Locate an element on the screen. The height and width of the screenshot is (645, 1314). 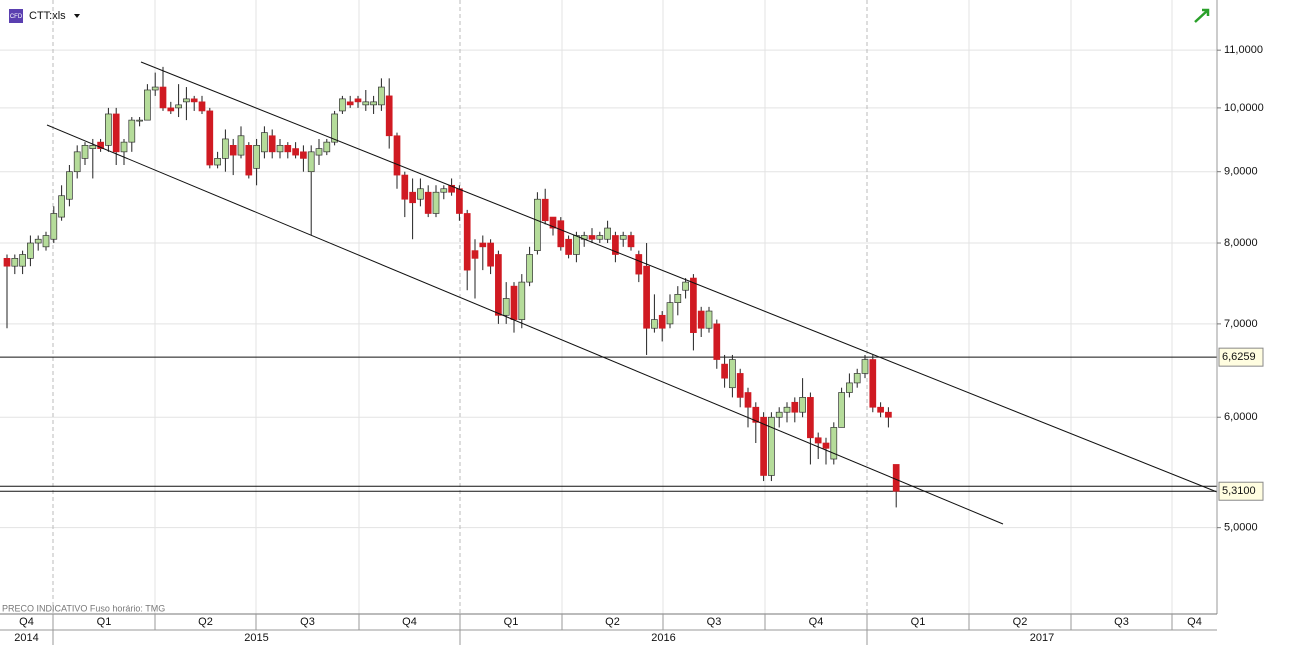
y-tick-label: 6,0000 is located at coordinates (1241, 417).